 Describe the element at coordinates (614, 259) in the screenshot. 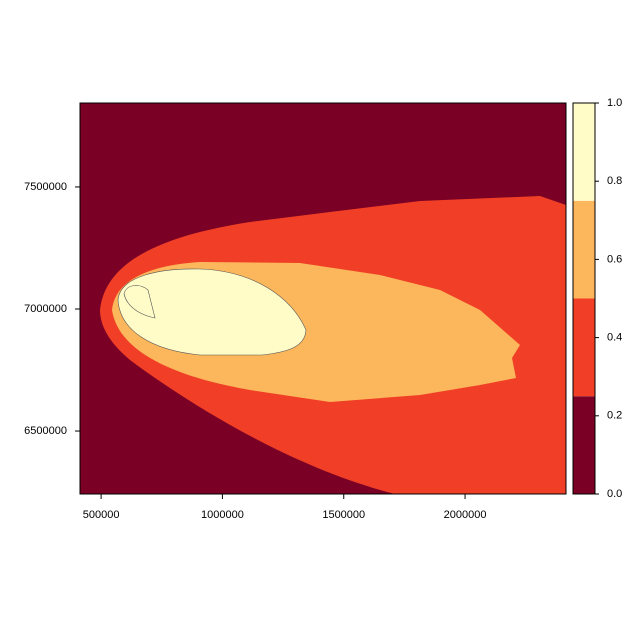

I see `legend-tick-label: 0.6` at that location.